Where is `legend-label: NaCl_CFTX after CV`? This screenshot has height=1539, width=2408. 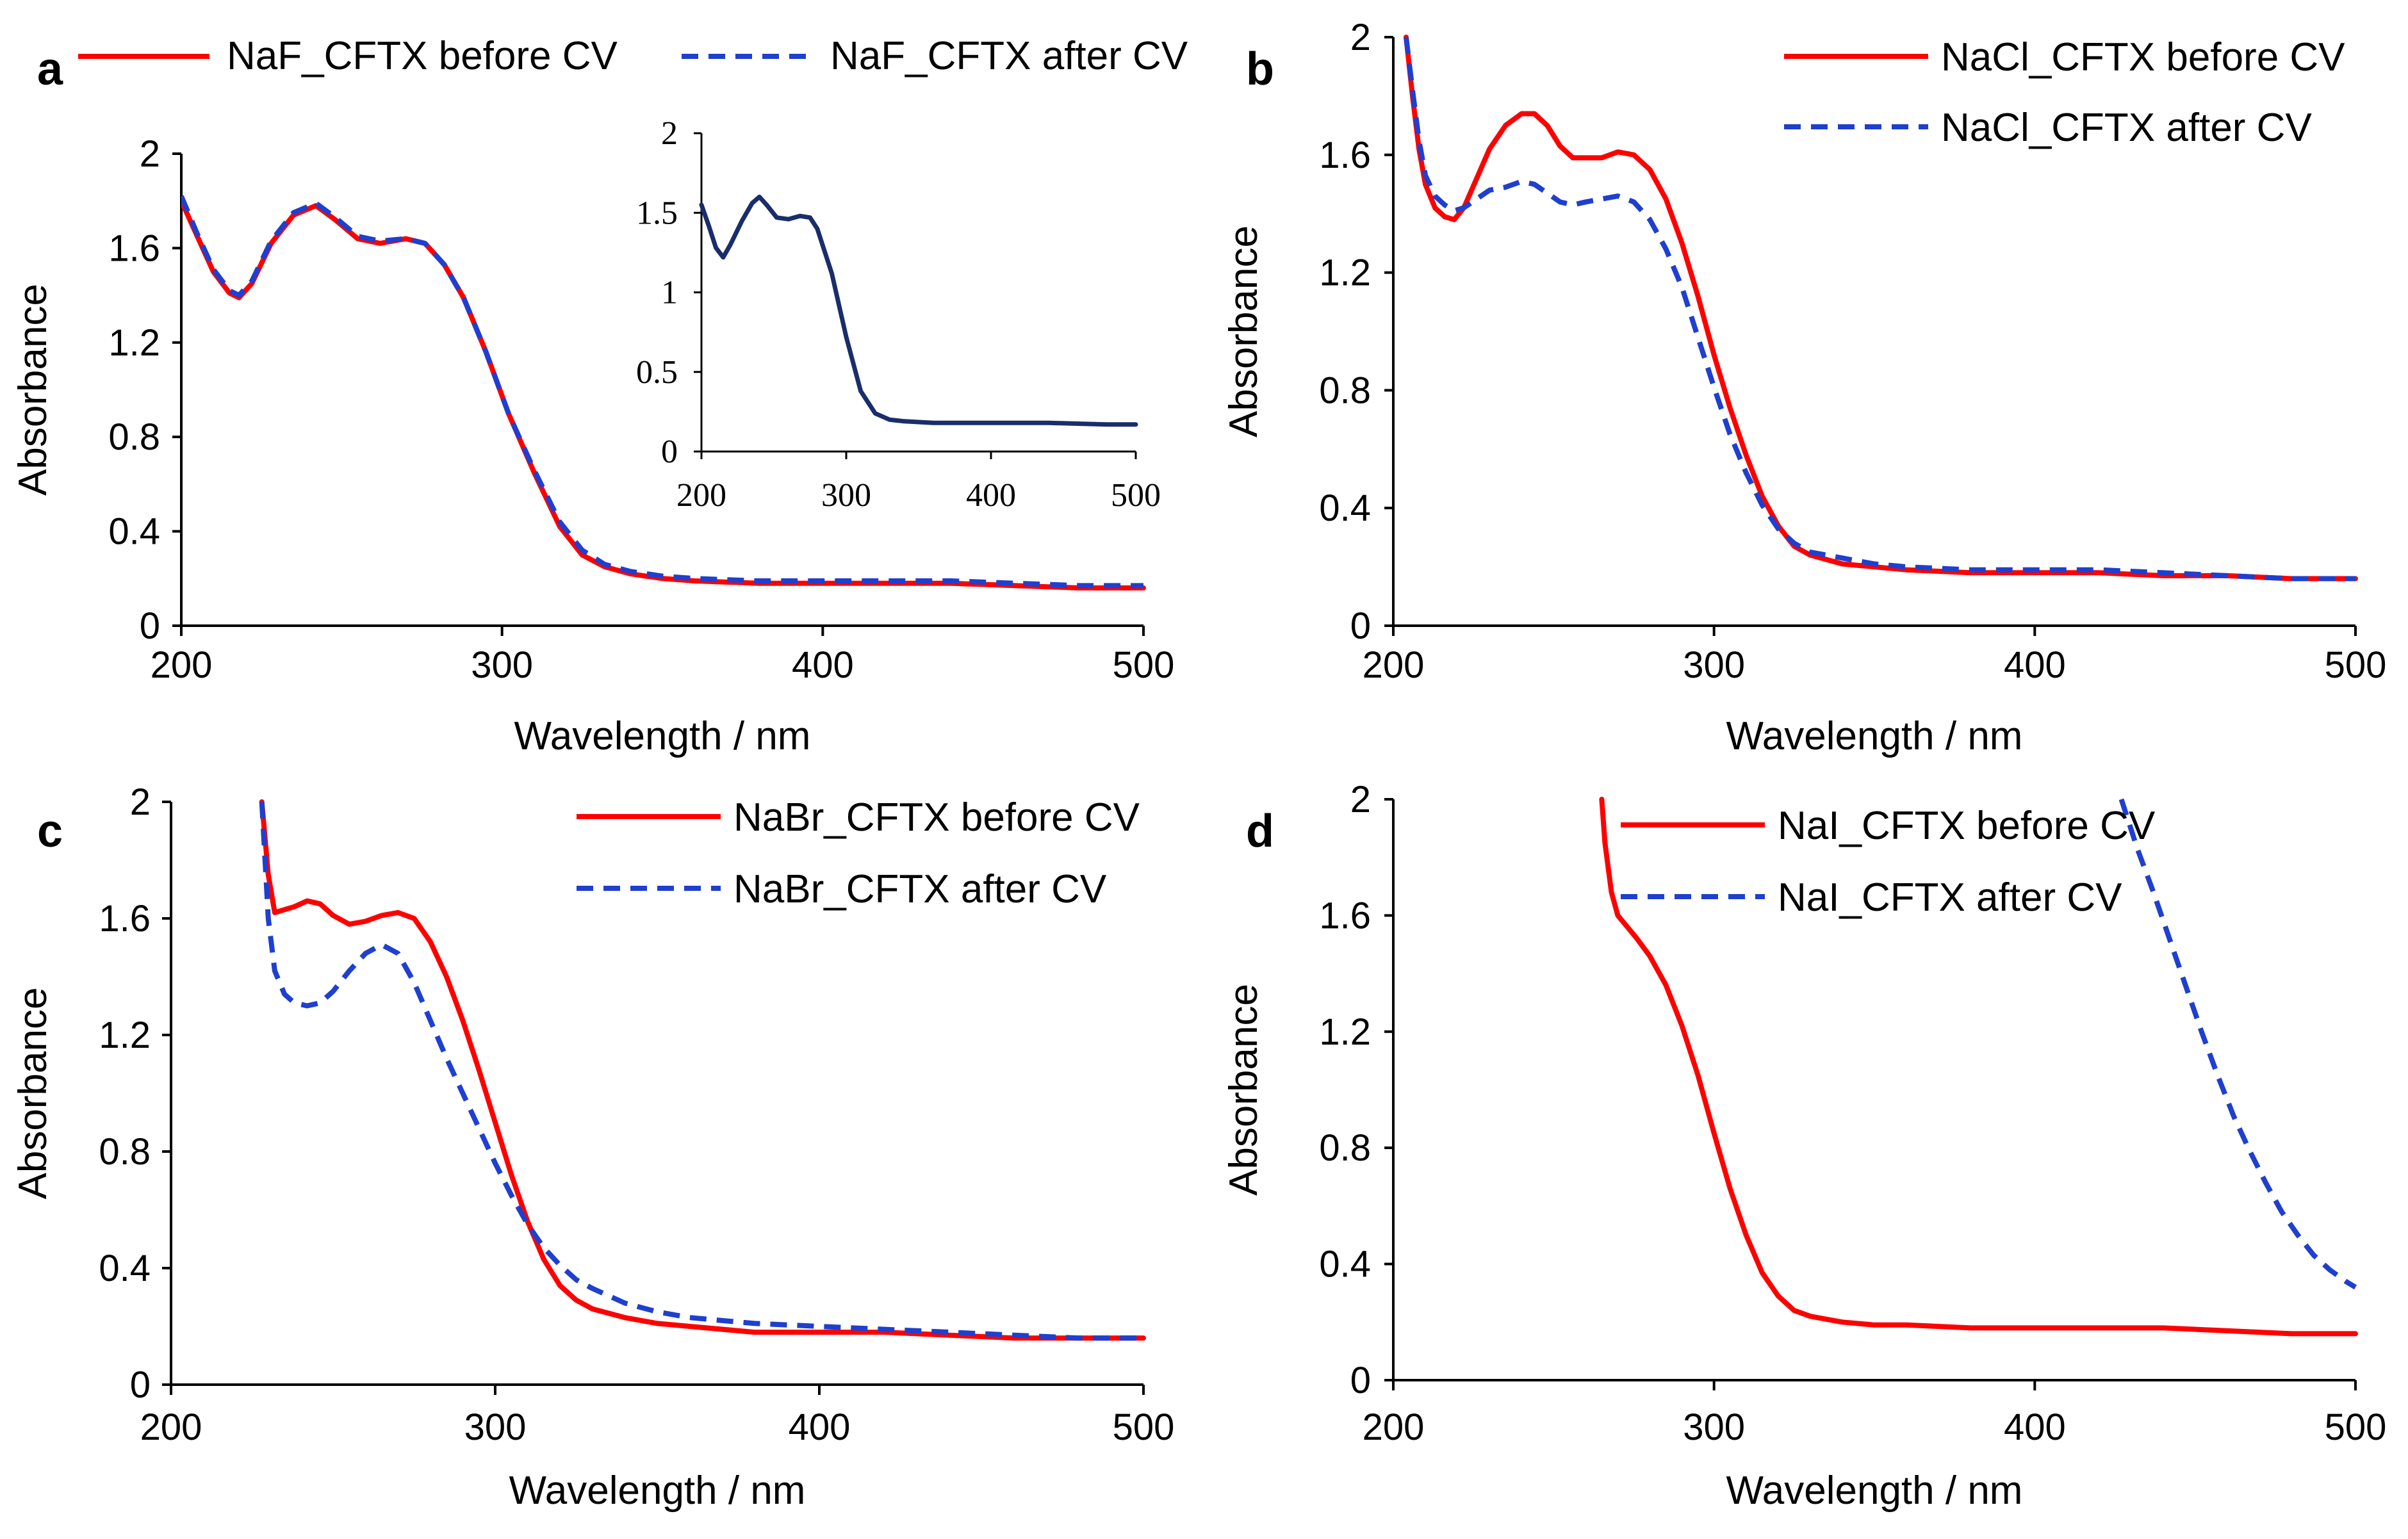
legend-label: NaCl_CFTX after CV is located at coordinates (2126, 128).